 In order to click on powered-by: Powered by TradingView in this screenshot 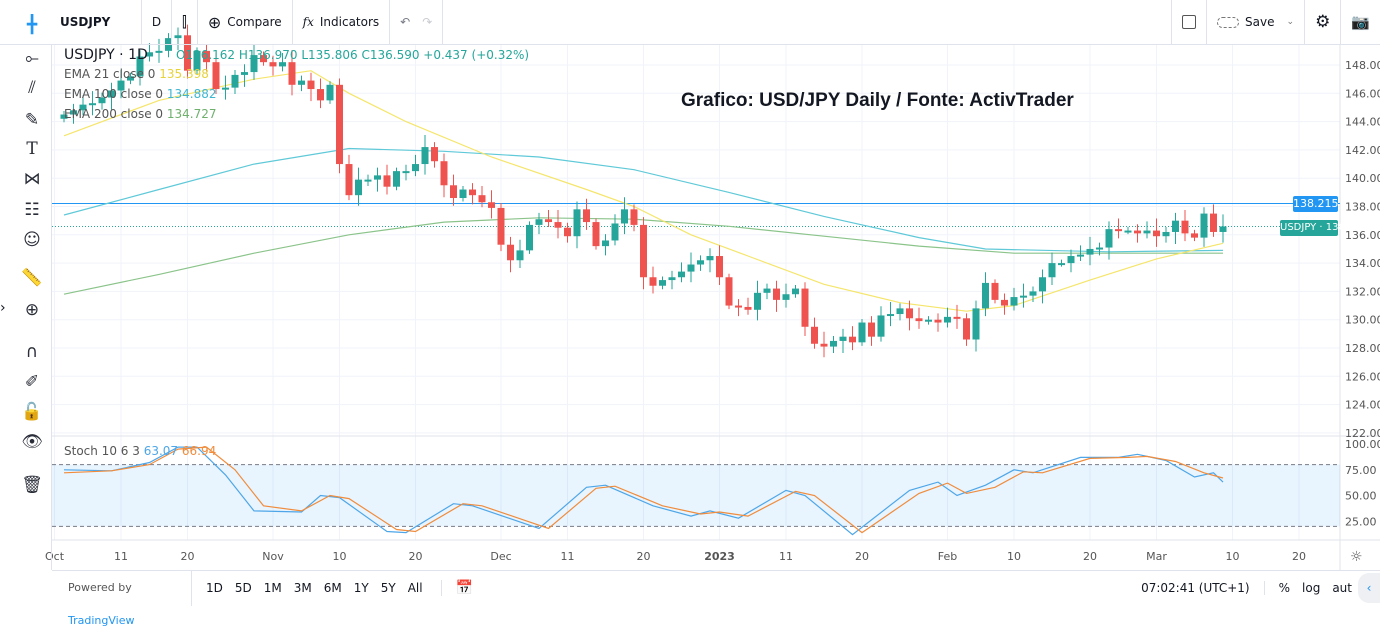, I will do `click(122, 598)`.